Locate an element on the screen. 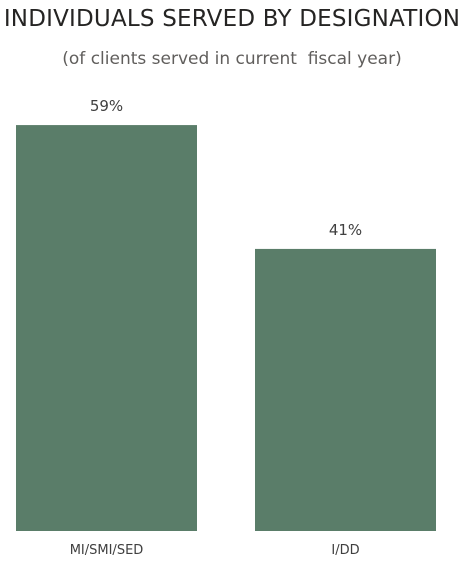  category-label-i-dd: I/DD is located at coordinates (345, 550).